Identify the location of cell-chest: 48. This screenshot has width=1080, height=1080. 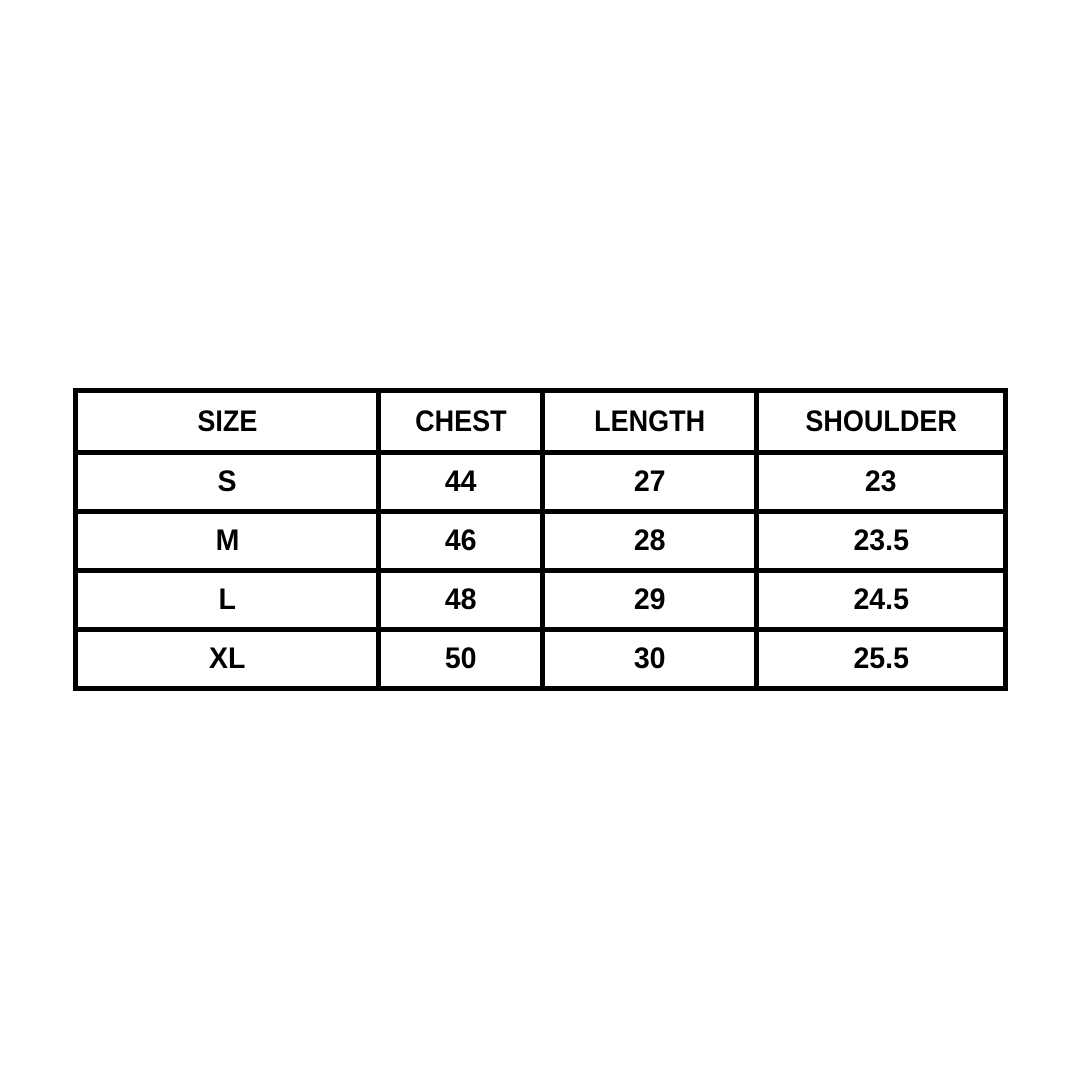
(460, 600).